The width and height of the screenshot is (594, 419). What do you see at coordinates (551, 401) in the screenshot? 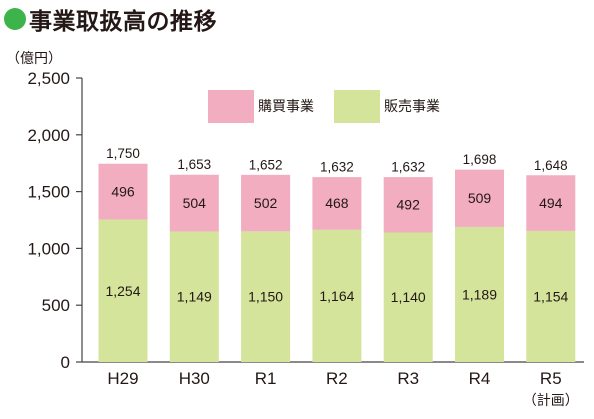
I see `x-tick-sublabel: （計画）` at bounding box center [551, 401].